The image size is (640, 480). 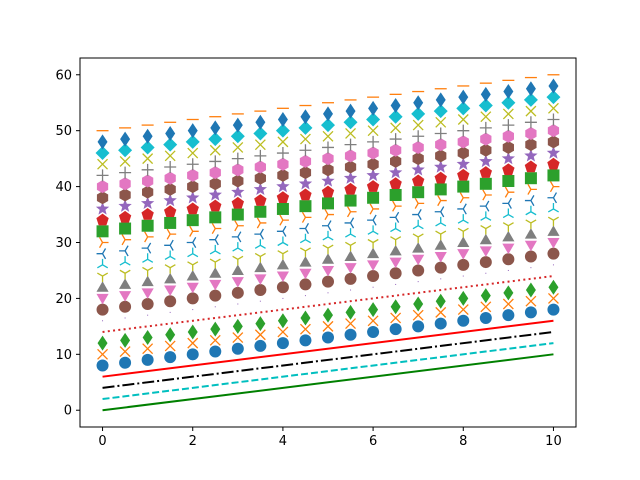 I want to click on y-tick-label: 40, so click(x=63, y=187).